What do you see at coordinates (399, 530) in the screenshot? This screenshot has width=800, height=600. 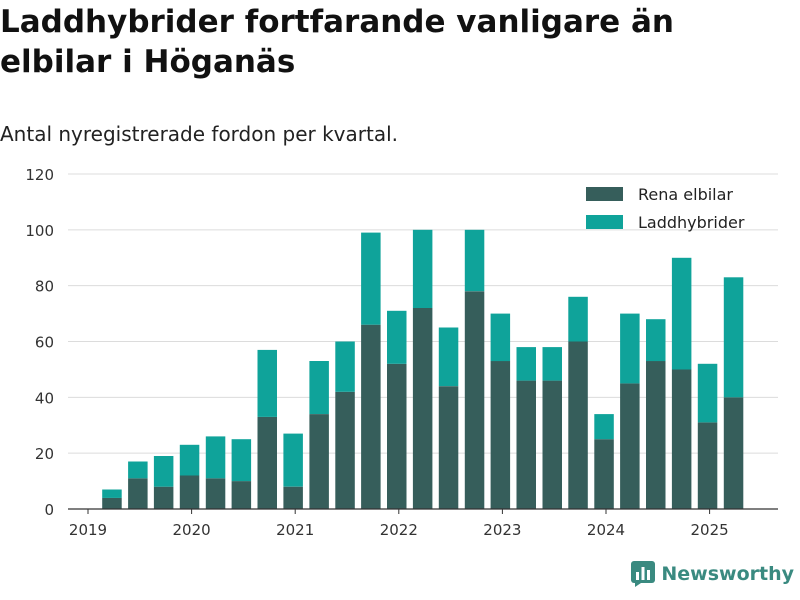 I see `x-tick-label: 2022` at bounding box center [399, 530].